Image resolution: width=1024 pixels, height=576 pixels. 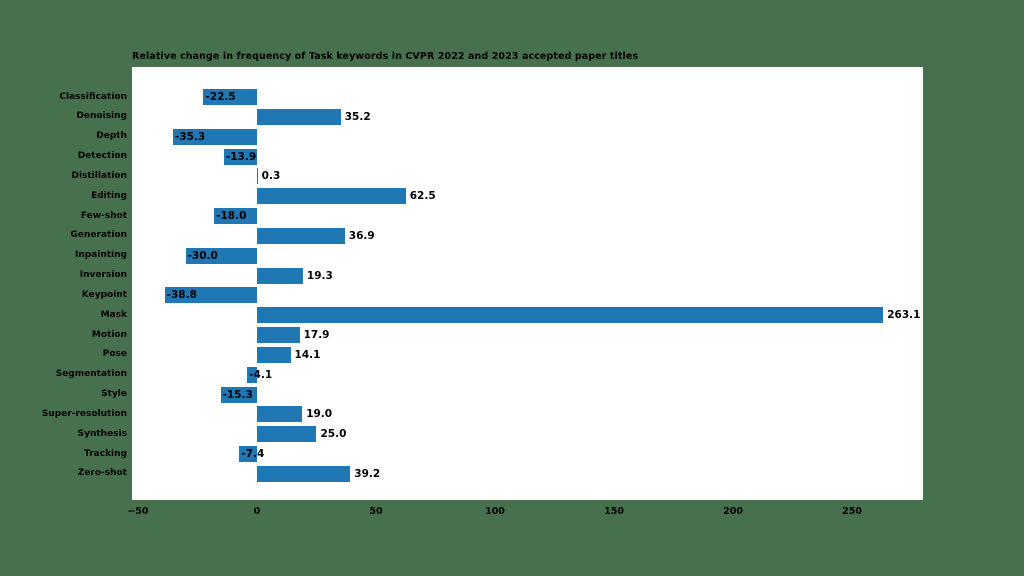 I want to click on bar-few-shot, so click(x=235, y=216).